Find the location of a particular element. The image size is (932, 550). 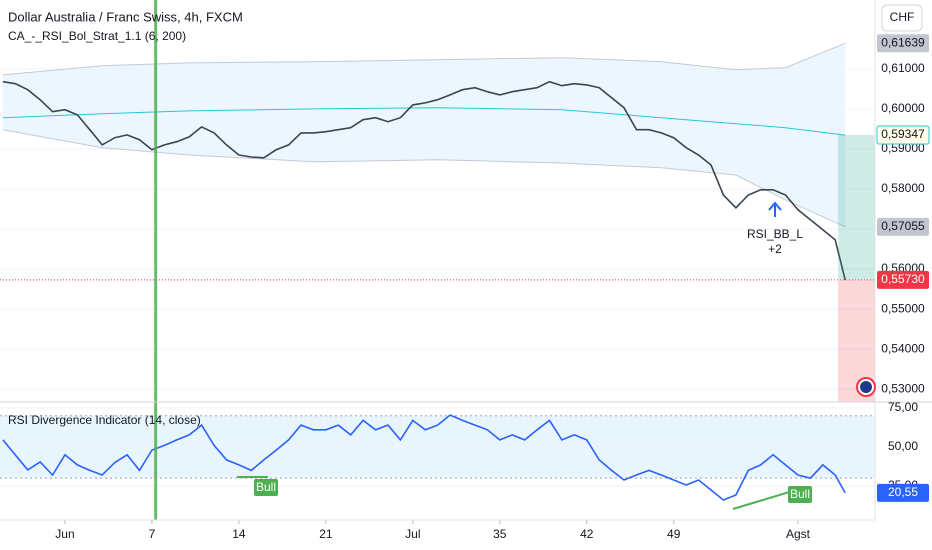

x-tick-label: Jul is located at coordinates (412, 534).